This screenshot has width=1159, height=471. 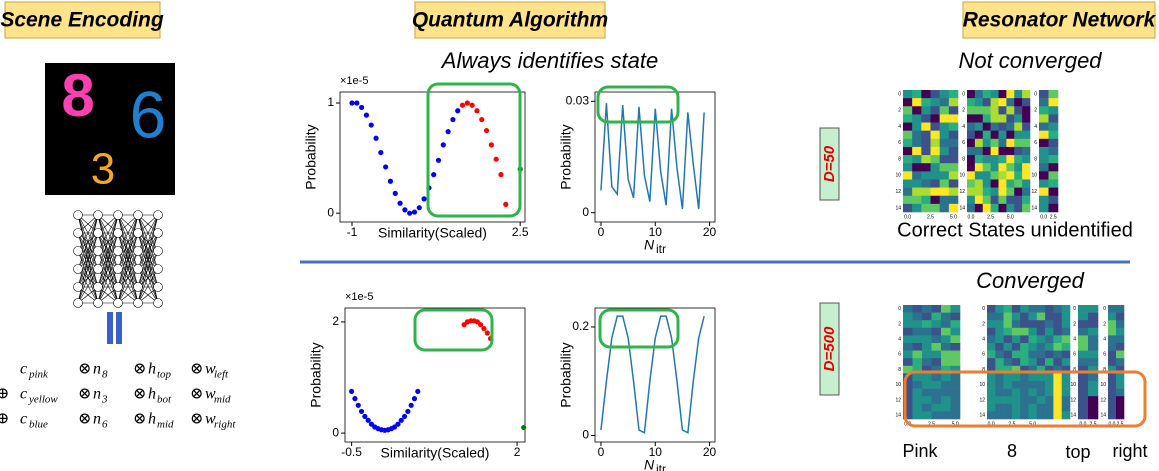 What do you see at coordinates (435, 375) in the screenshot?
I see `axes-frame` at bounding box center [435, 375].